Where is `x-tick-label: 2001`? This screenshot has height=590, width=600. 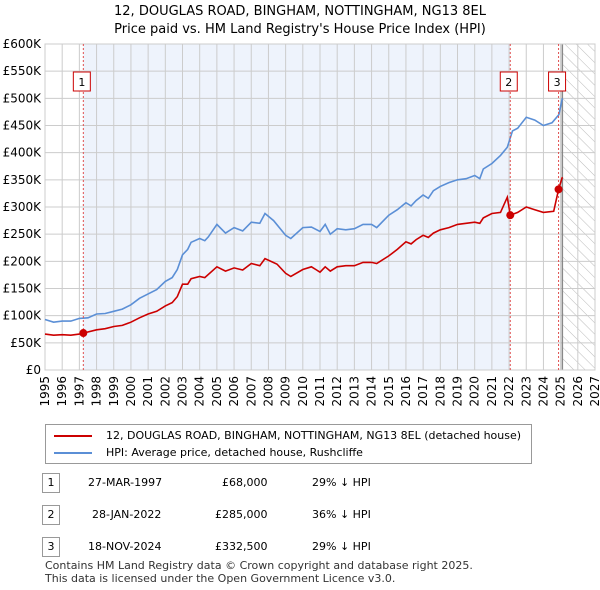
x-tick-label: 2001 is located at coordinates (148, 391).